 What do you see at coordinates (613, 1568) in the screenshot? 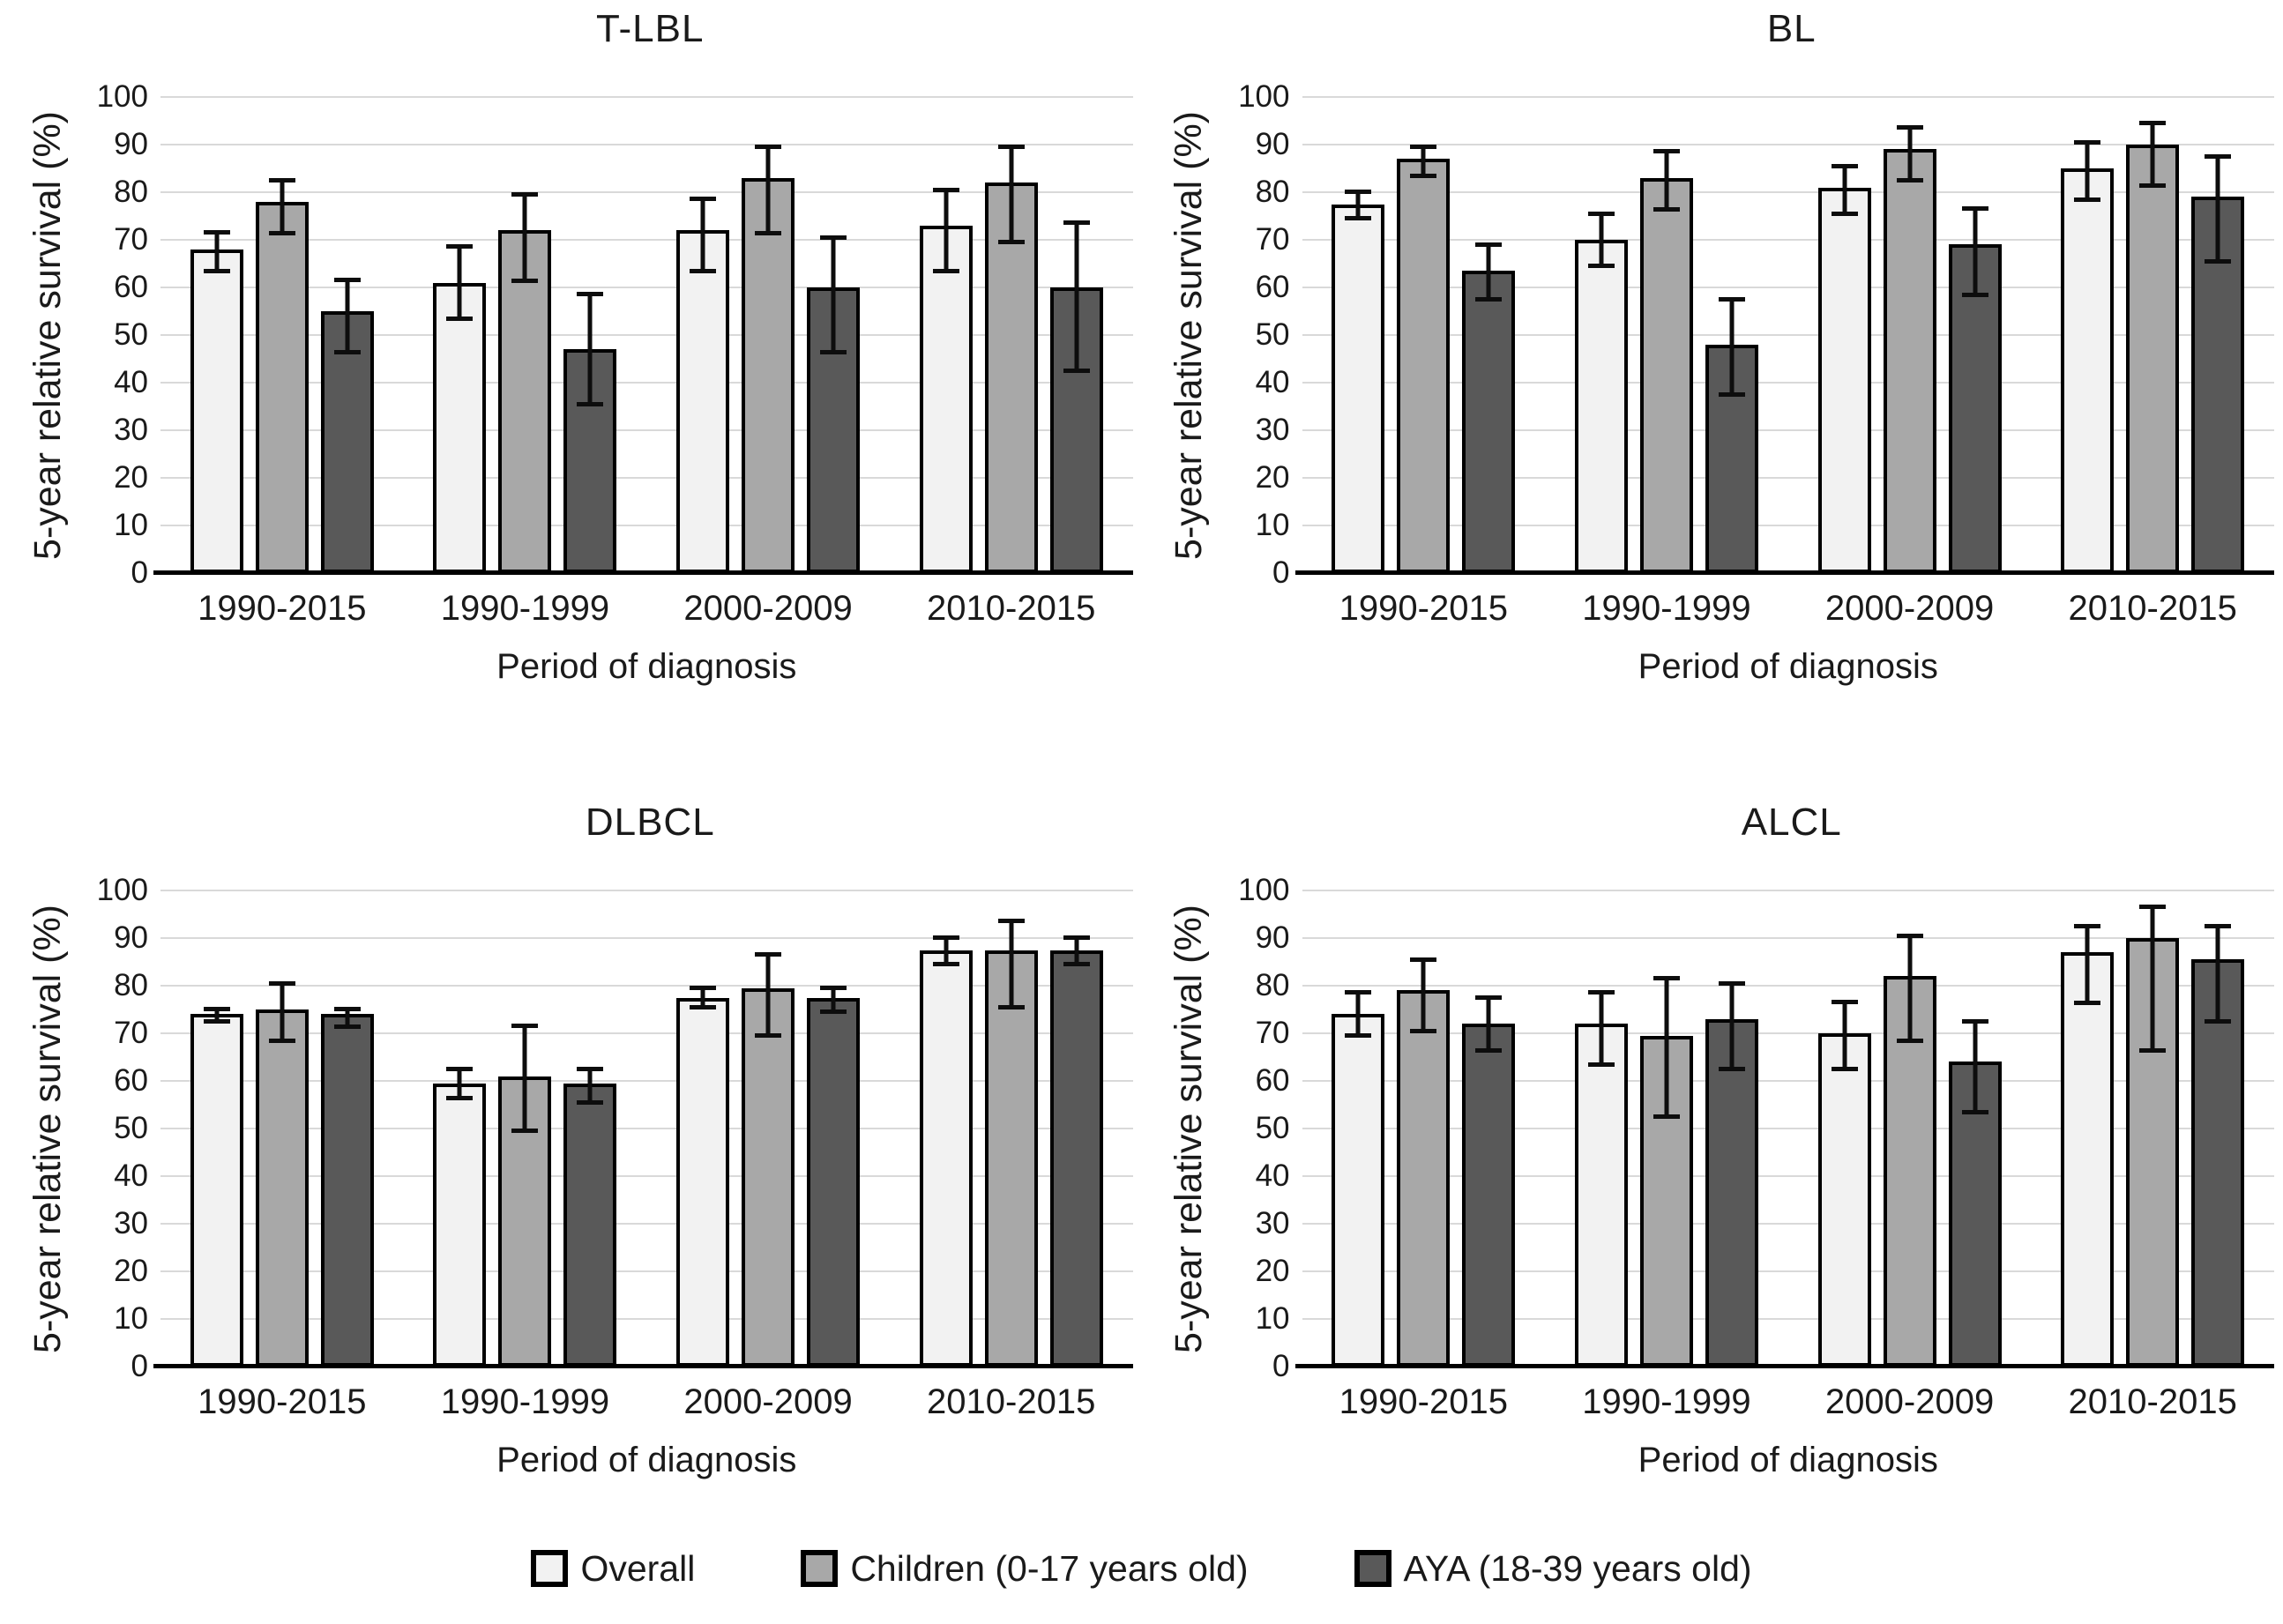
I see `legend-item-overall: Overall` at bounding box center [613, 1568].